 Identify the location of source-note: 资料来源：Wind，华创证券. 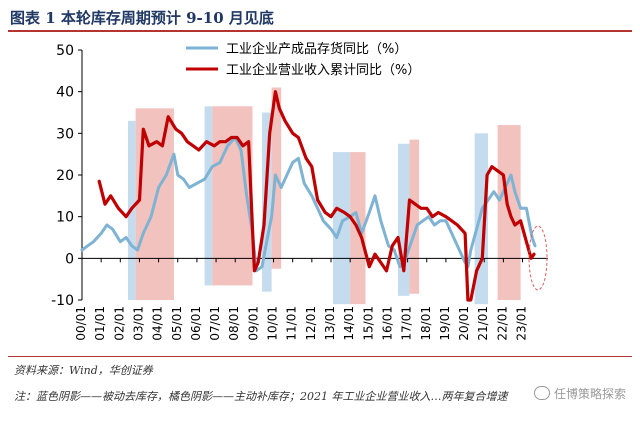
(83, 370).